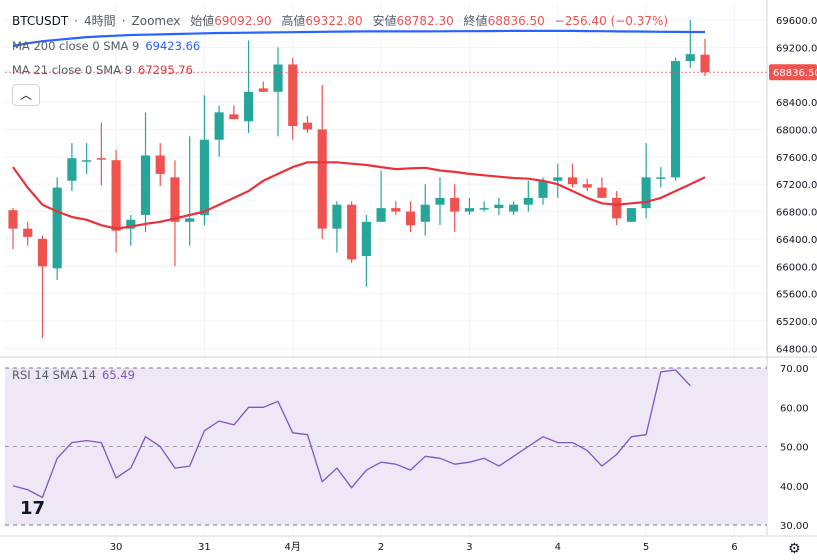  Describe the element at coordinates (54, 375) in the screenshot. I see `rsi-label: RSI 14 SMA 14` at that location.